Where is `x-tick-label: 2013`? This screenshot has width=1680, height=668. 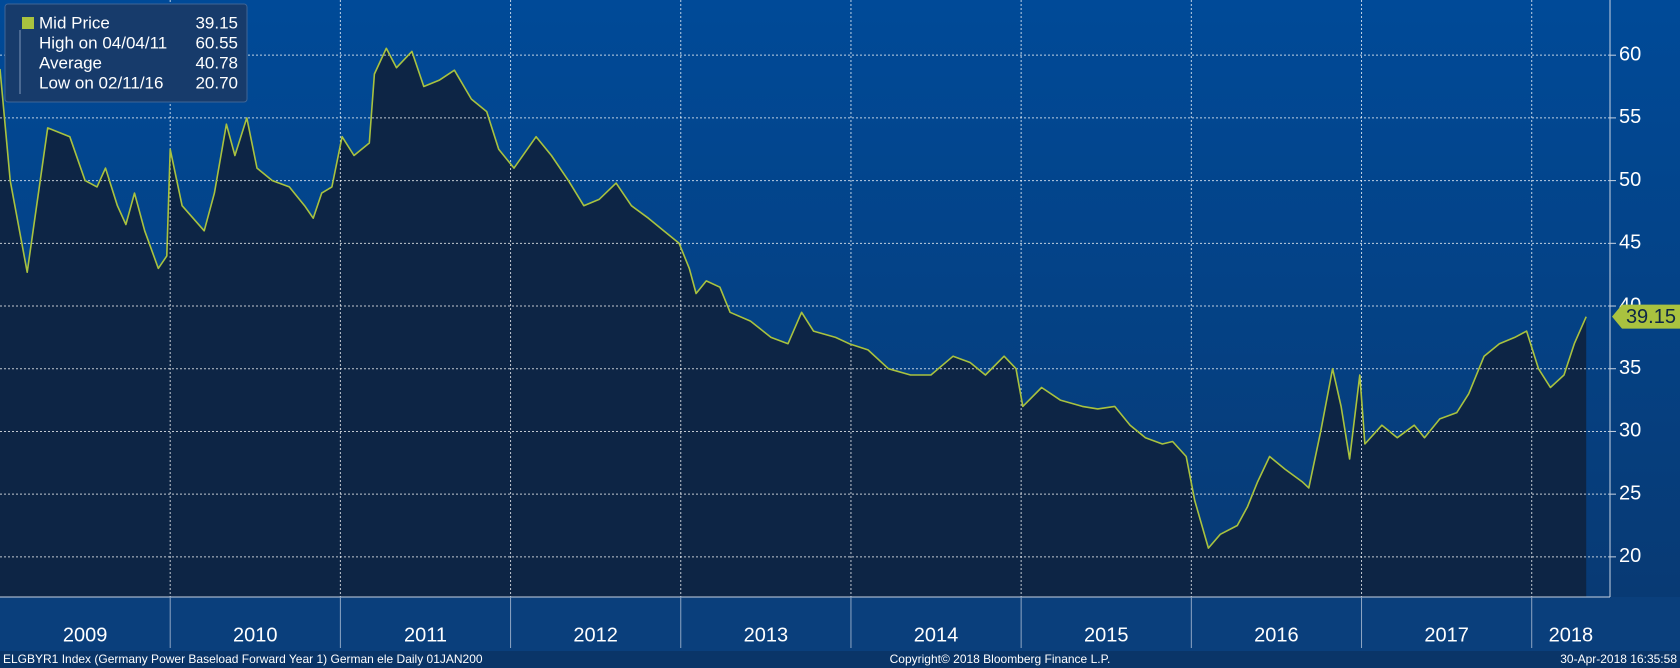 x-tick-label: 2013 is located at coordinates (766, 635).